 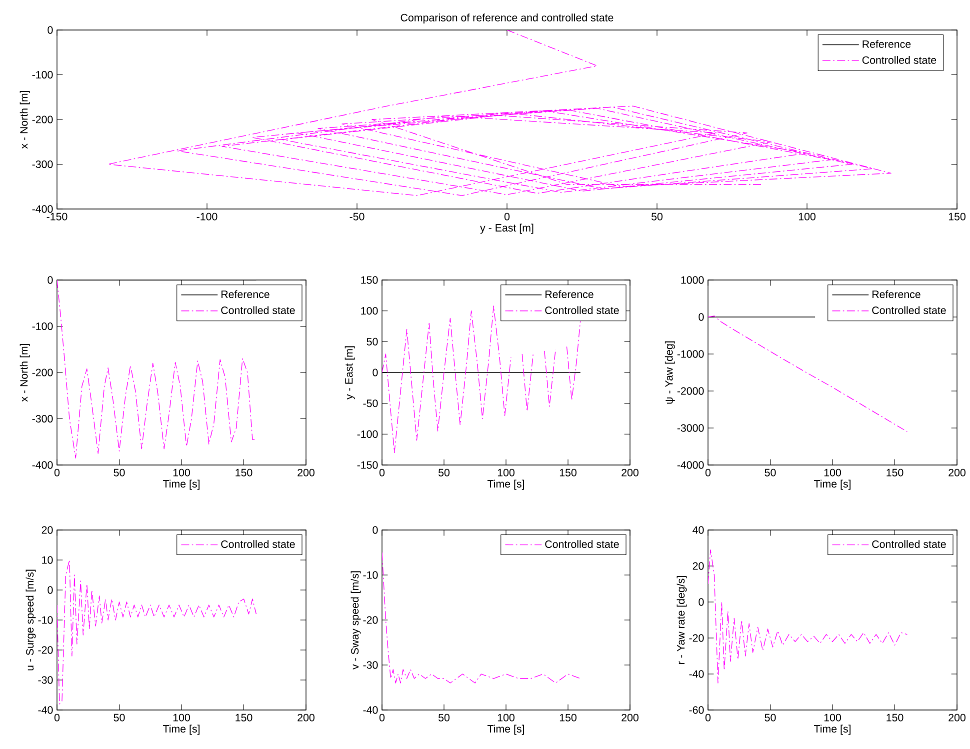 What do you see at coordinates (349, 373) in the screenshot?
I see `y-axis-title: y - East [m]` at bounding box center [349, 373].